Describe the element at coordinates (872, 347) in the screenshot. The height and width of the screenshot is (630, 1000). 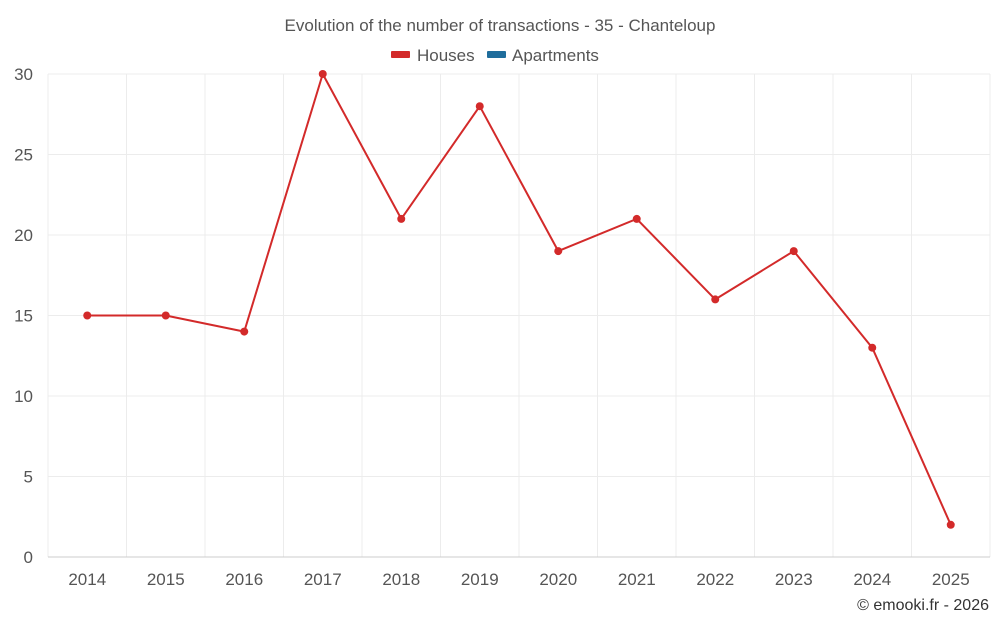
I see `data-point-houses-2024: 2024: 13` at that location.